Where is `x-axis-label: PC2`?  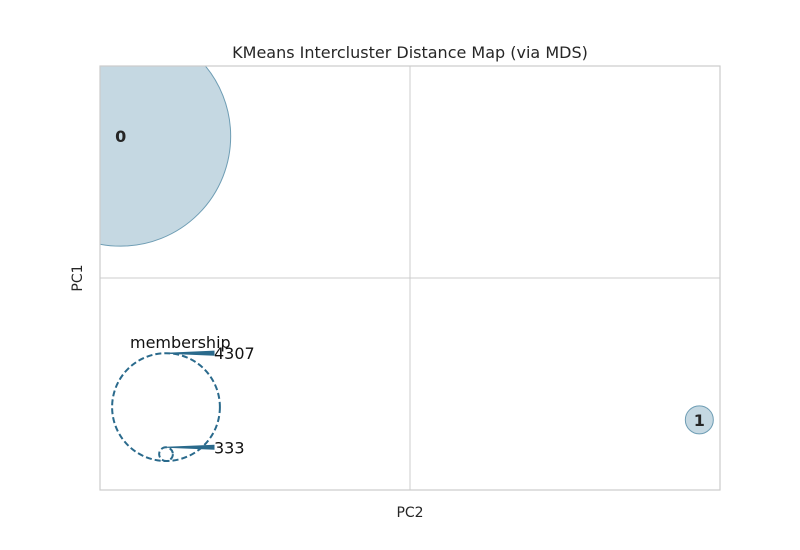 x-axis-label: PC2 is located at coordinates (409, 513).